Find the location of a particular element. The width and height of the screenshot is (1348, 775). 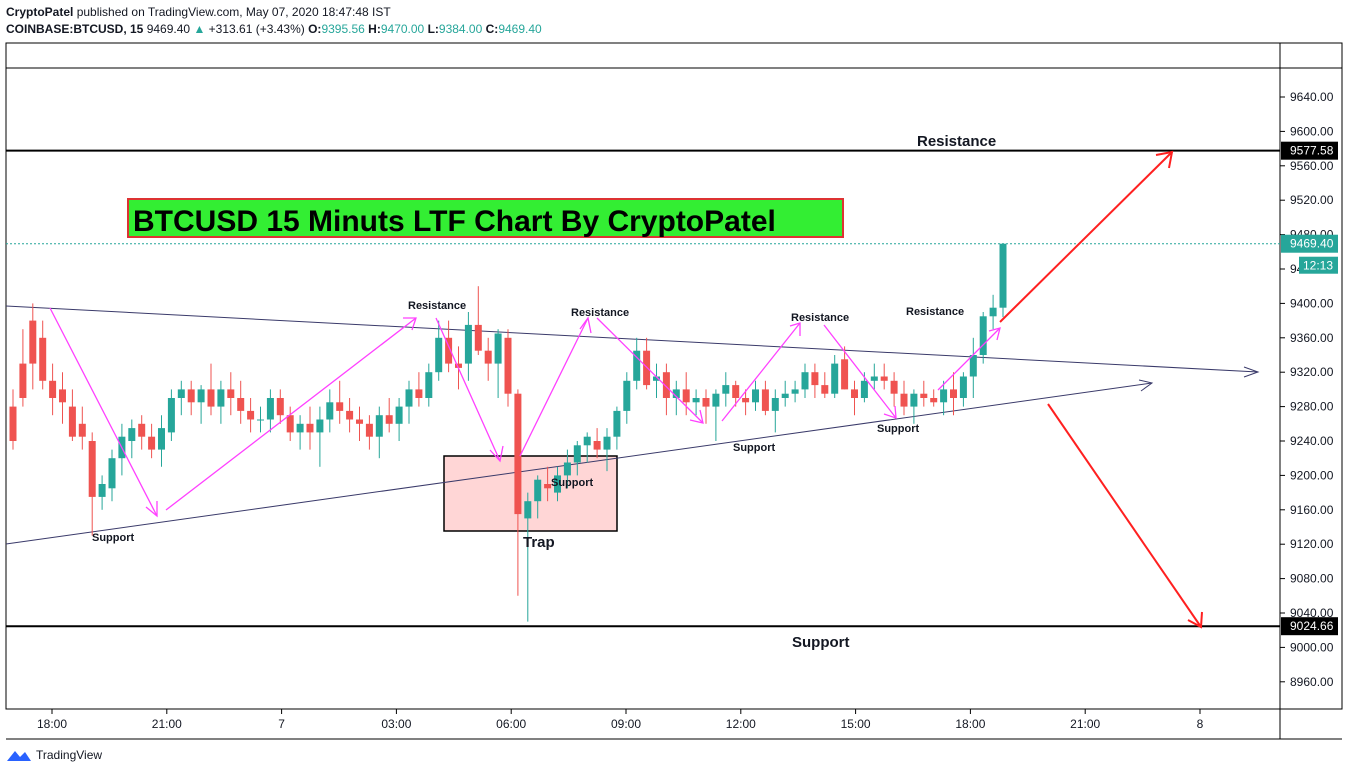

tradingview-footer: TradingView is located at coordinates (54, 755).